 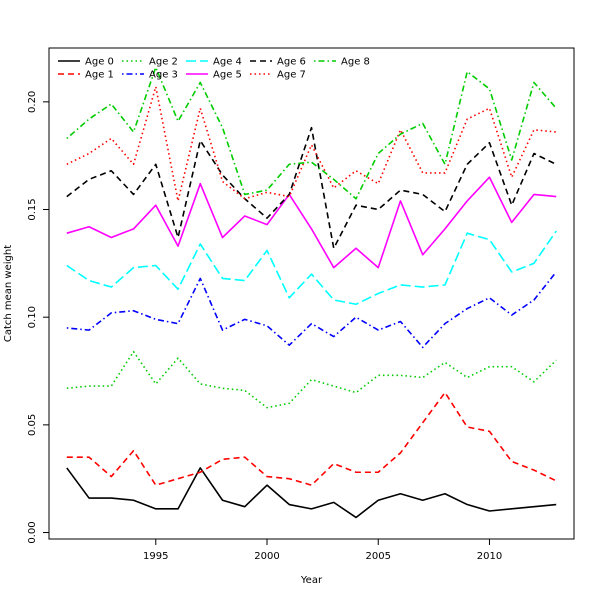 I want to click on y-tick-label: 0.10, so click(x=32, y=317).